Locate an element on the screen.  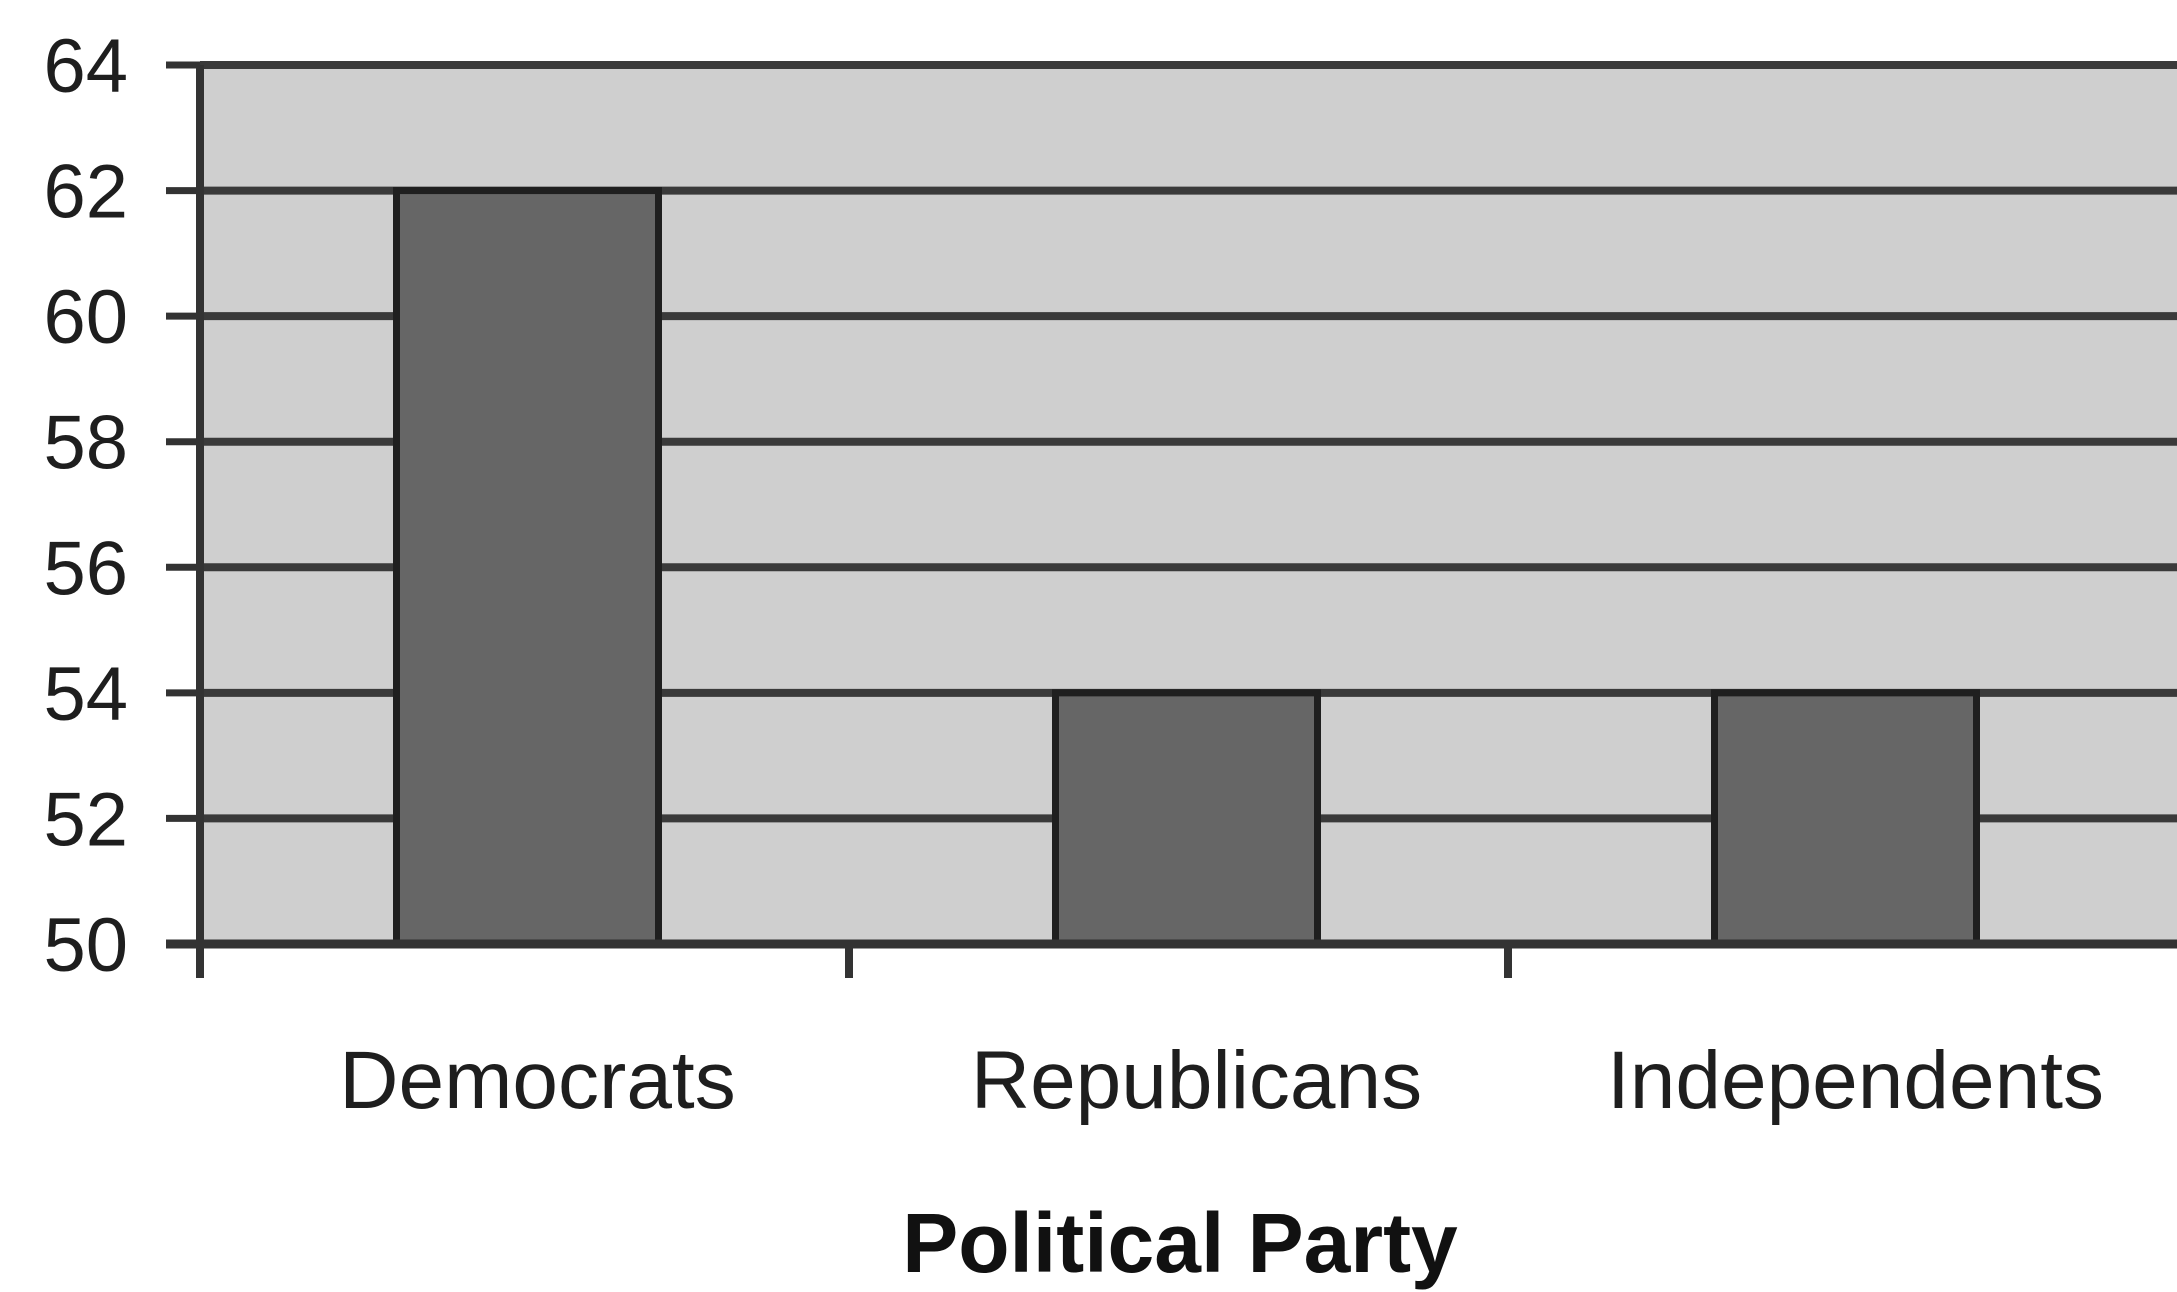
bar-republicans is located at coordinates (1186, 818).